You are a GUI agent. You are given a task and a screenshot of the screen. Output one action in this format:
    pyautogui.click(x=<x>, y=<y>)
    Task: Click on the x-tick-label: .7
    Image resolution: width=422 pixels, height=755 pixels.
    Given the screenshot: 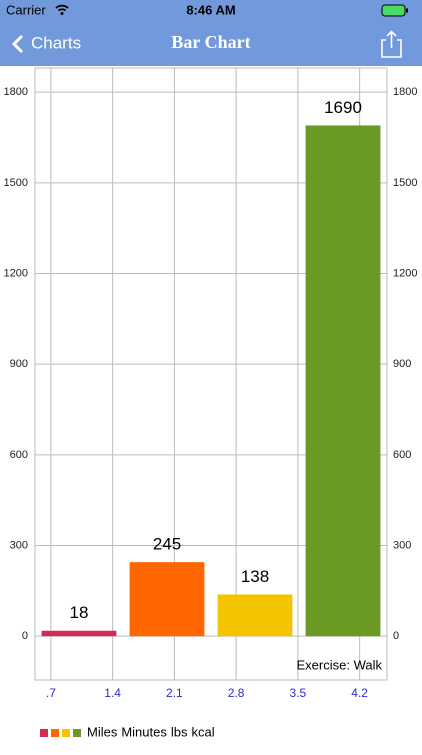 What is the action you would take?
    pyautogui.click(x=51, y=693)
    